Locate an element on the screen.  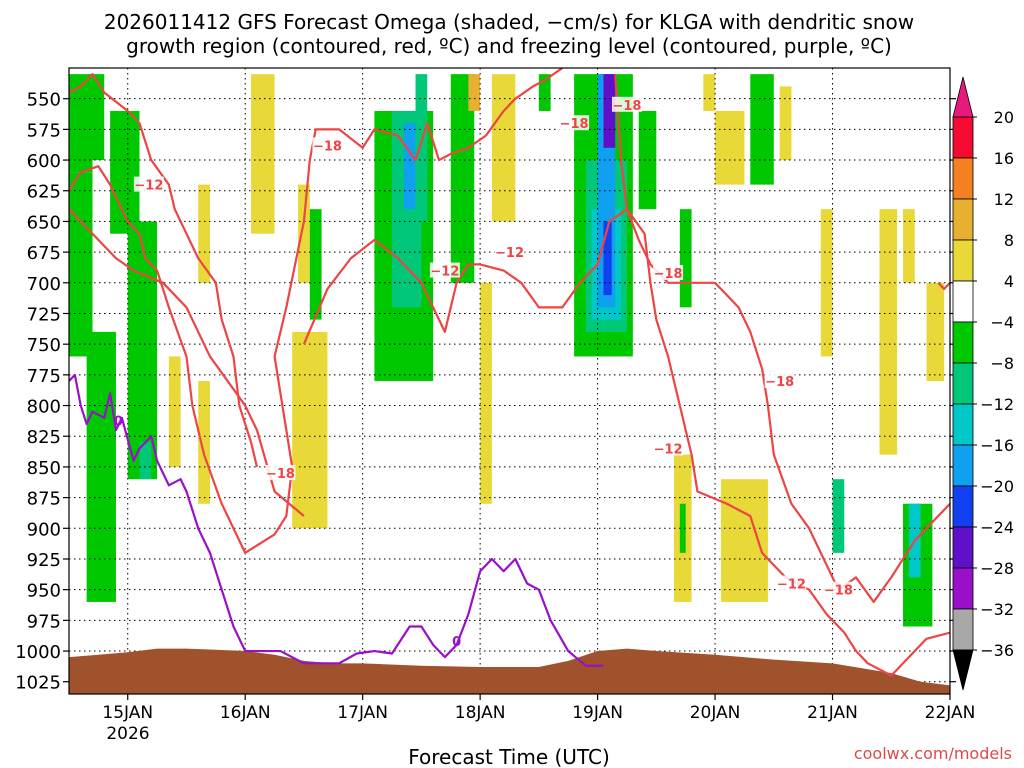
y-tick-label: 575 is located at coordinates (44, 130).